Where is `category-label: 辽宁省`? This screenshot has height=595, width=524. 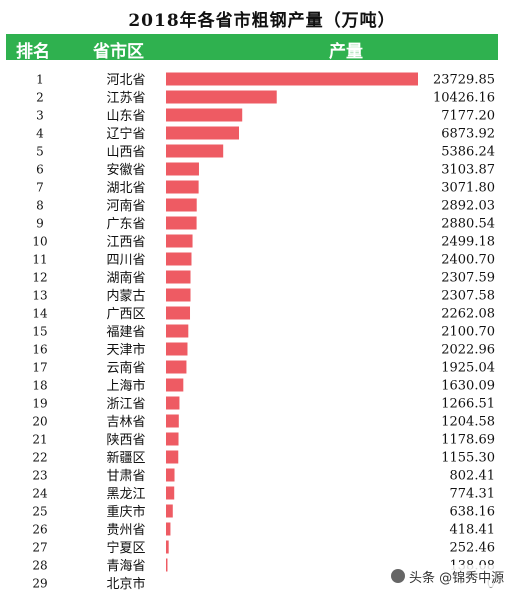 category-label: 辽宁省 is located at coordinates (125, 134).